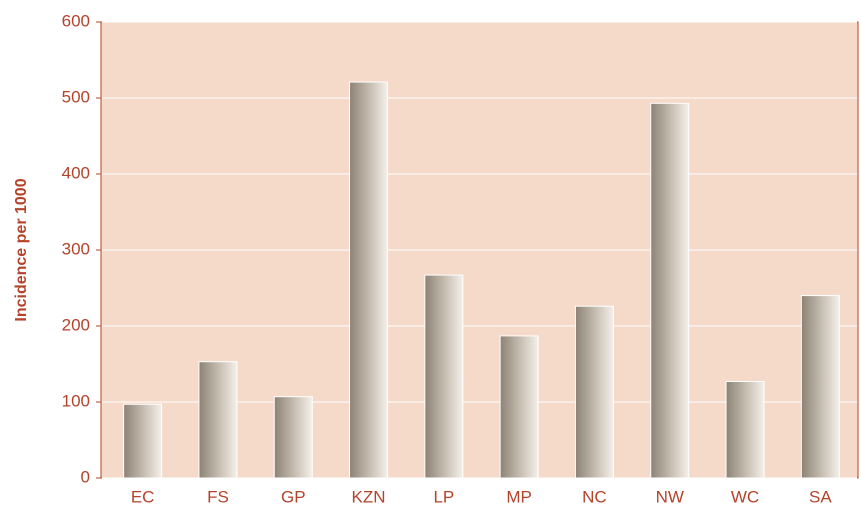 This screenshot has width=861, height=512. Describe the element at coordinates (745, 496) in the screenshot. I see `x-tick-label: WC` at that location.